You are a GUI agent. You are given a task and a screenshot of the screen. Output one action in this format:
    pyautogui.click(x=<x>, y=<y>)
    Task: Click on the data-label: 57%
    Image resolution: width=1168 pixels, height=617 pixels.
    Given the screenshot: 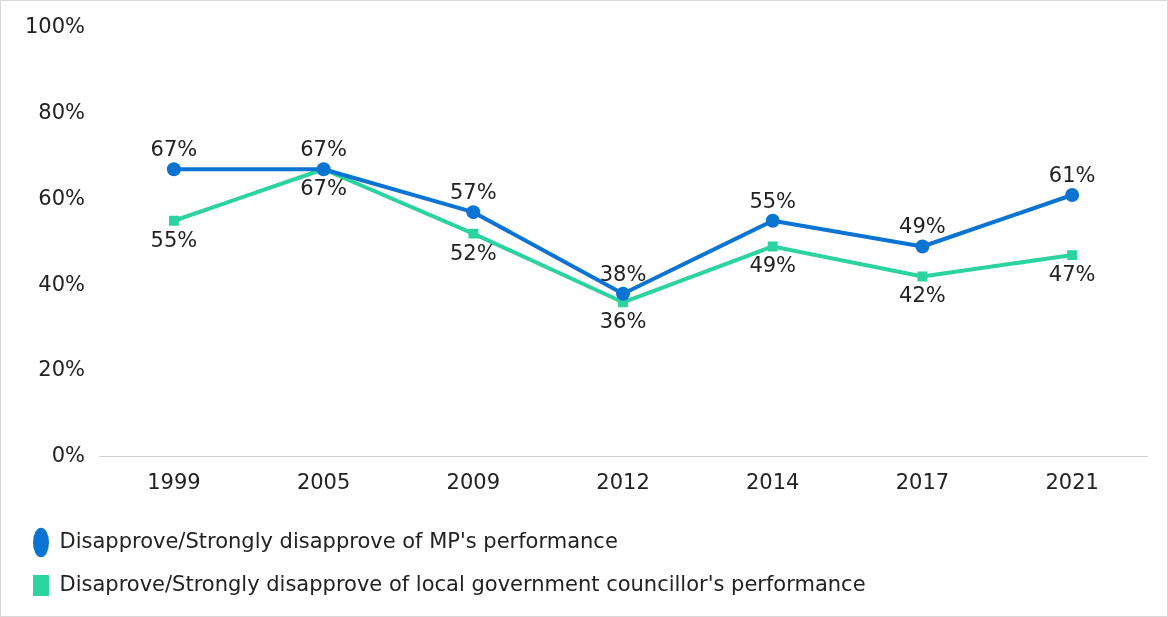 What is the action you would take?
    pyautogui.click(x=473, y=192)
    